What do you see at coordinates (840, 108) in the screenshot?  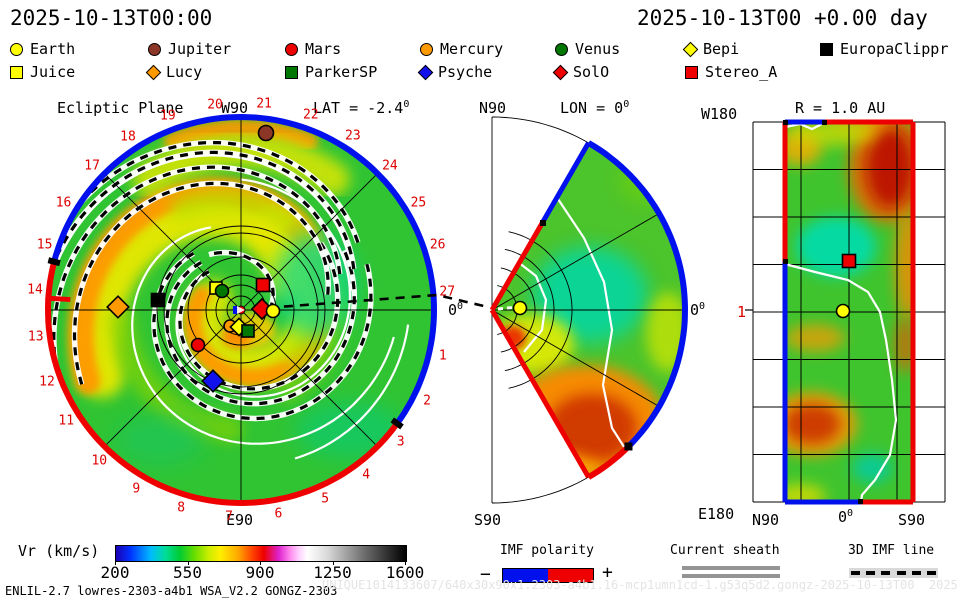 I see `map-panel-title: R = 1.0 AU` at bounding box center [840, 108].